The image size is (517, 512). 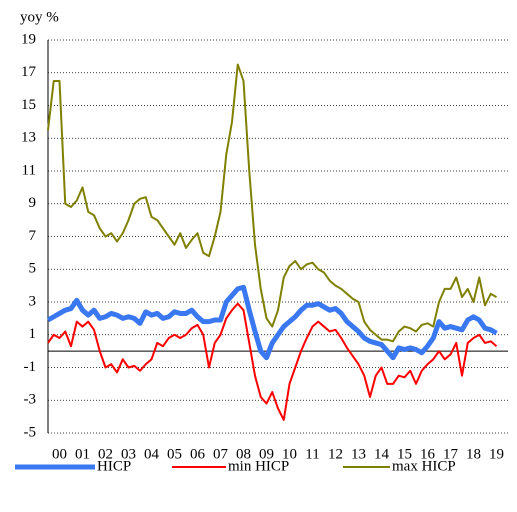 I want to click on y-tick-label: 19, so click(x=28, y=39).